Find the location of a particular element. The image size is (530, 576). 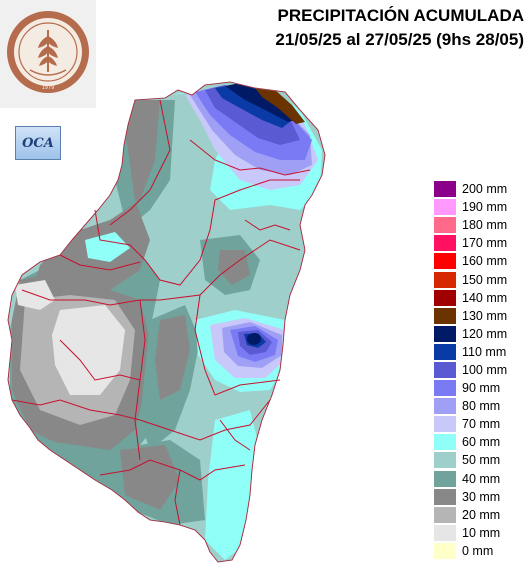

legend-item: 50 mm is located at coordinates (481, 460).